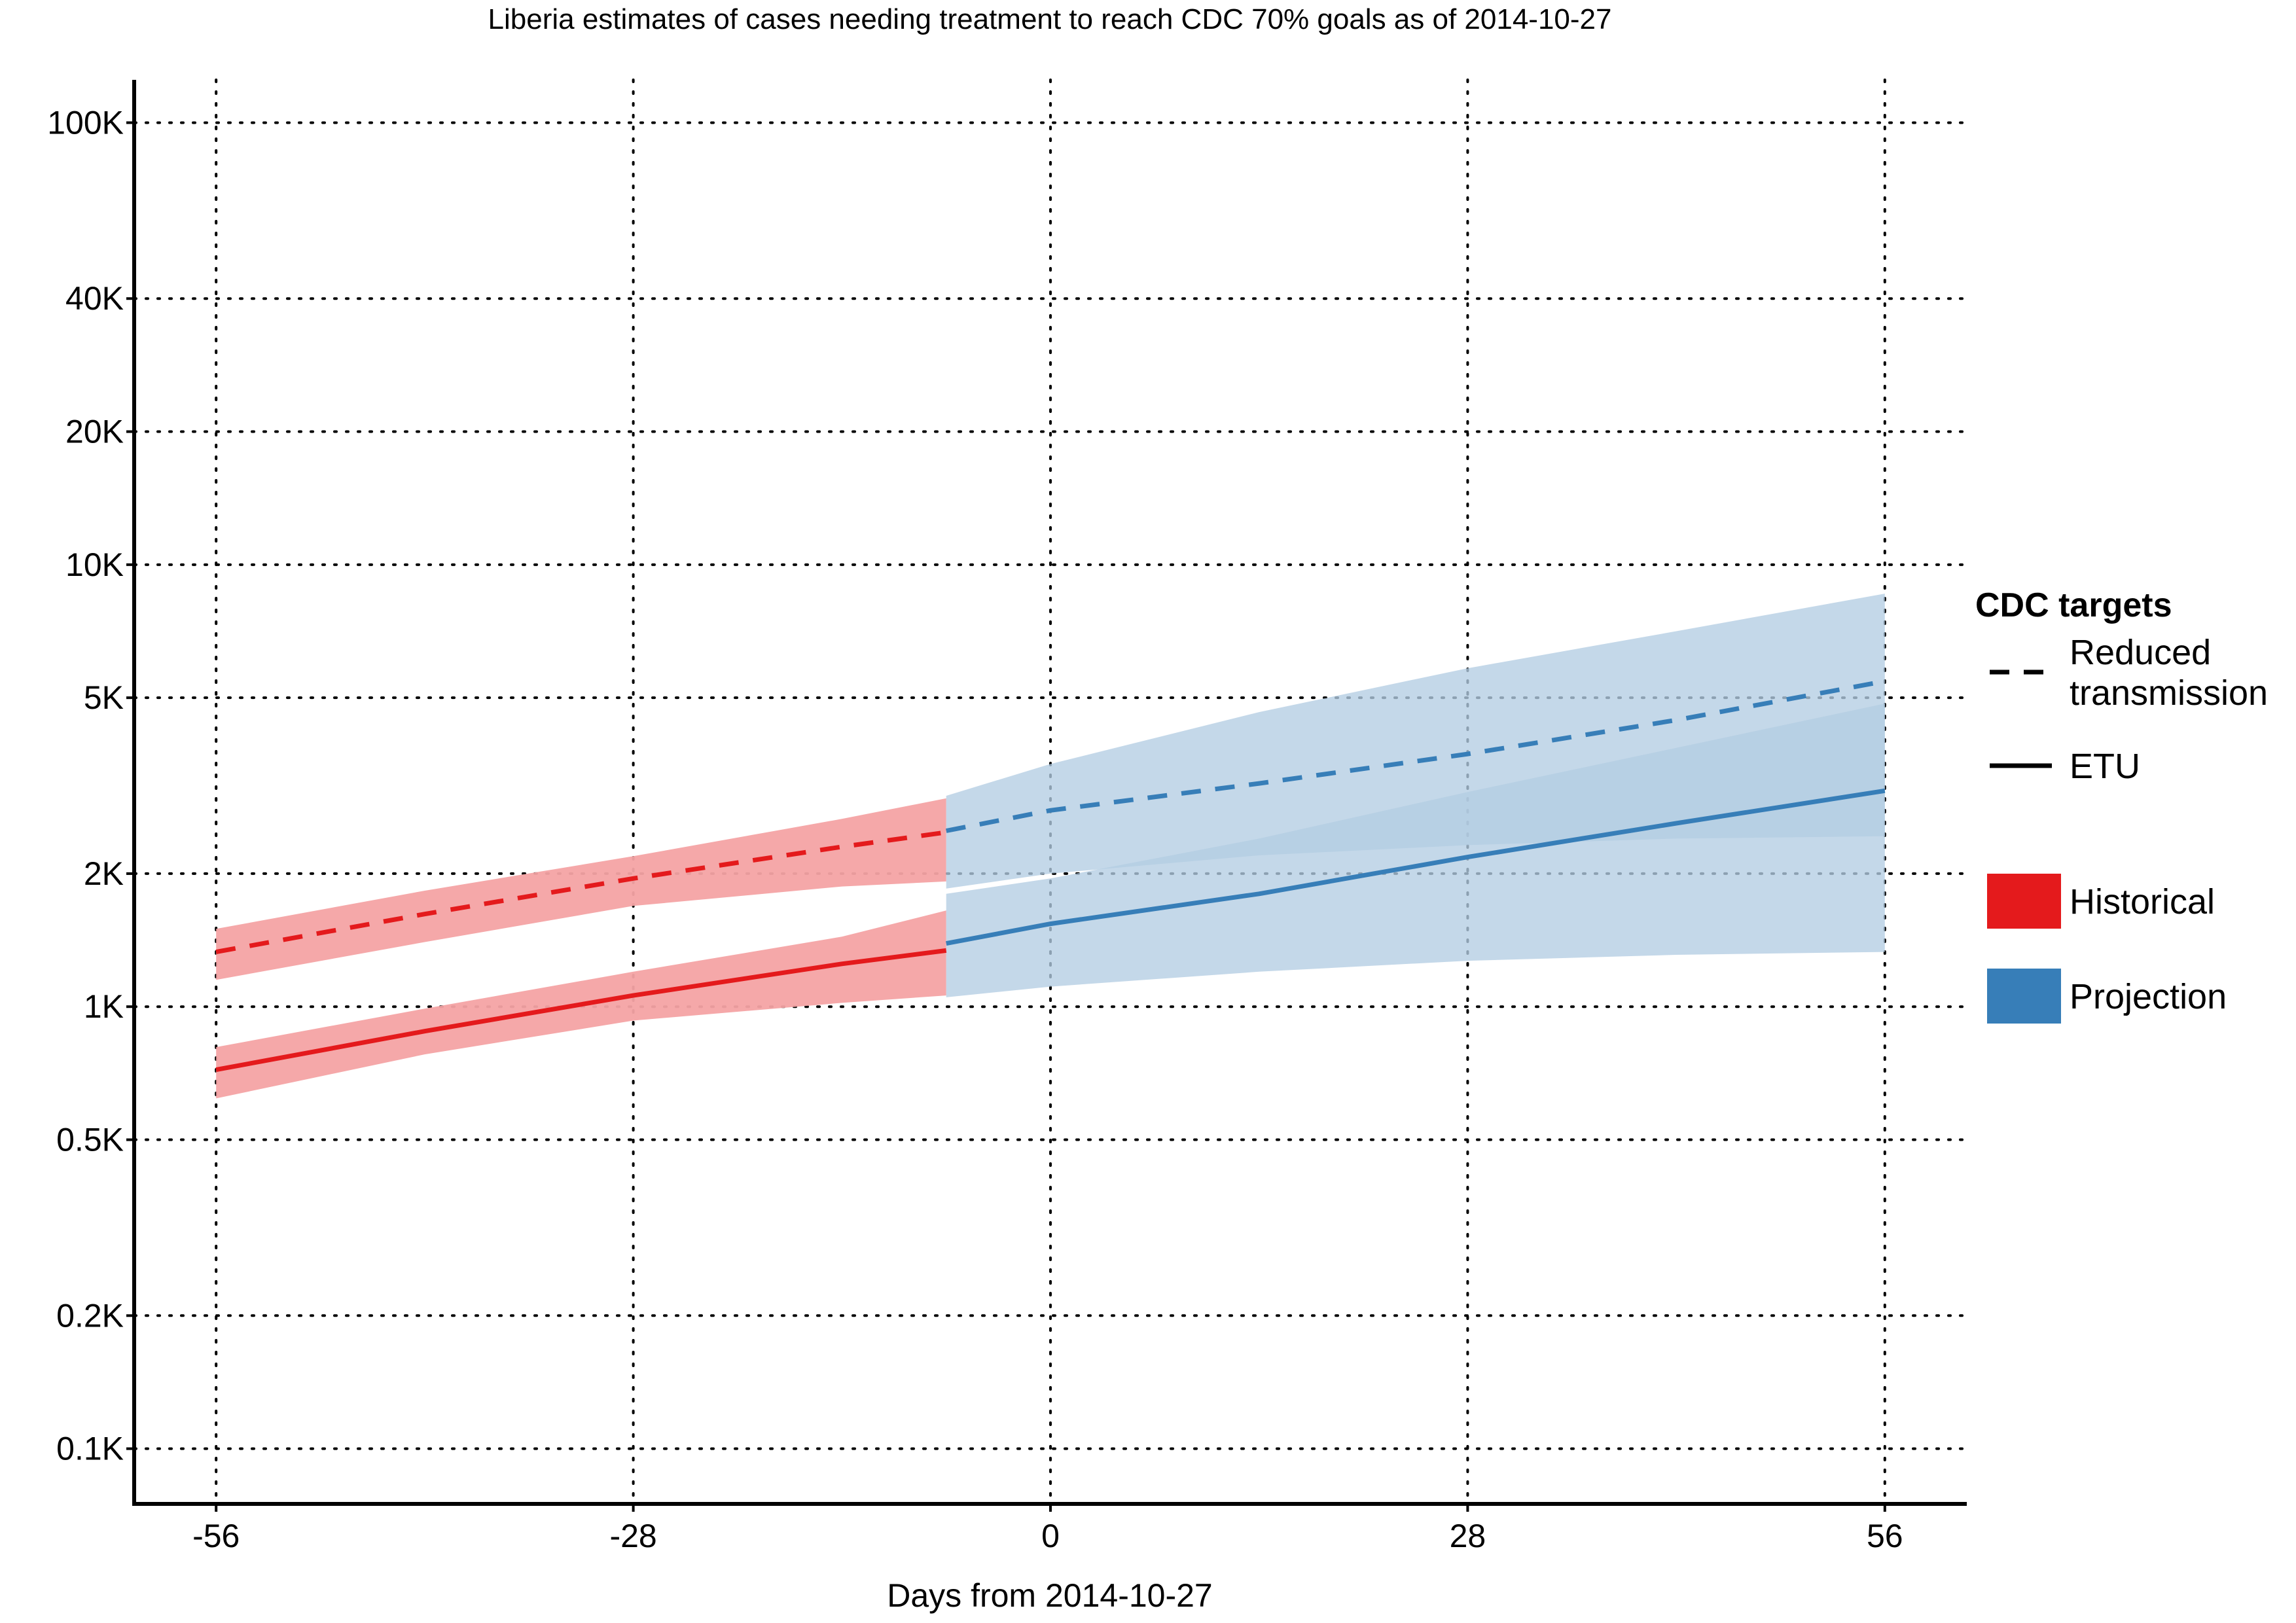 This screenshot has width=2296, height=1623. What do you see at coordinates (1050, 1536) in the screenshot?
I see `x-tick-label: 0` at bounding box center [1050, 1536].